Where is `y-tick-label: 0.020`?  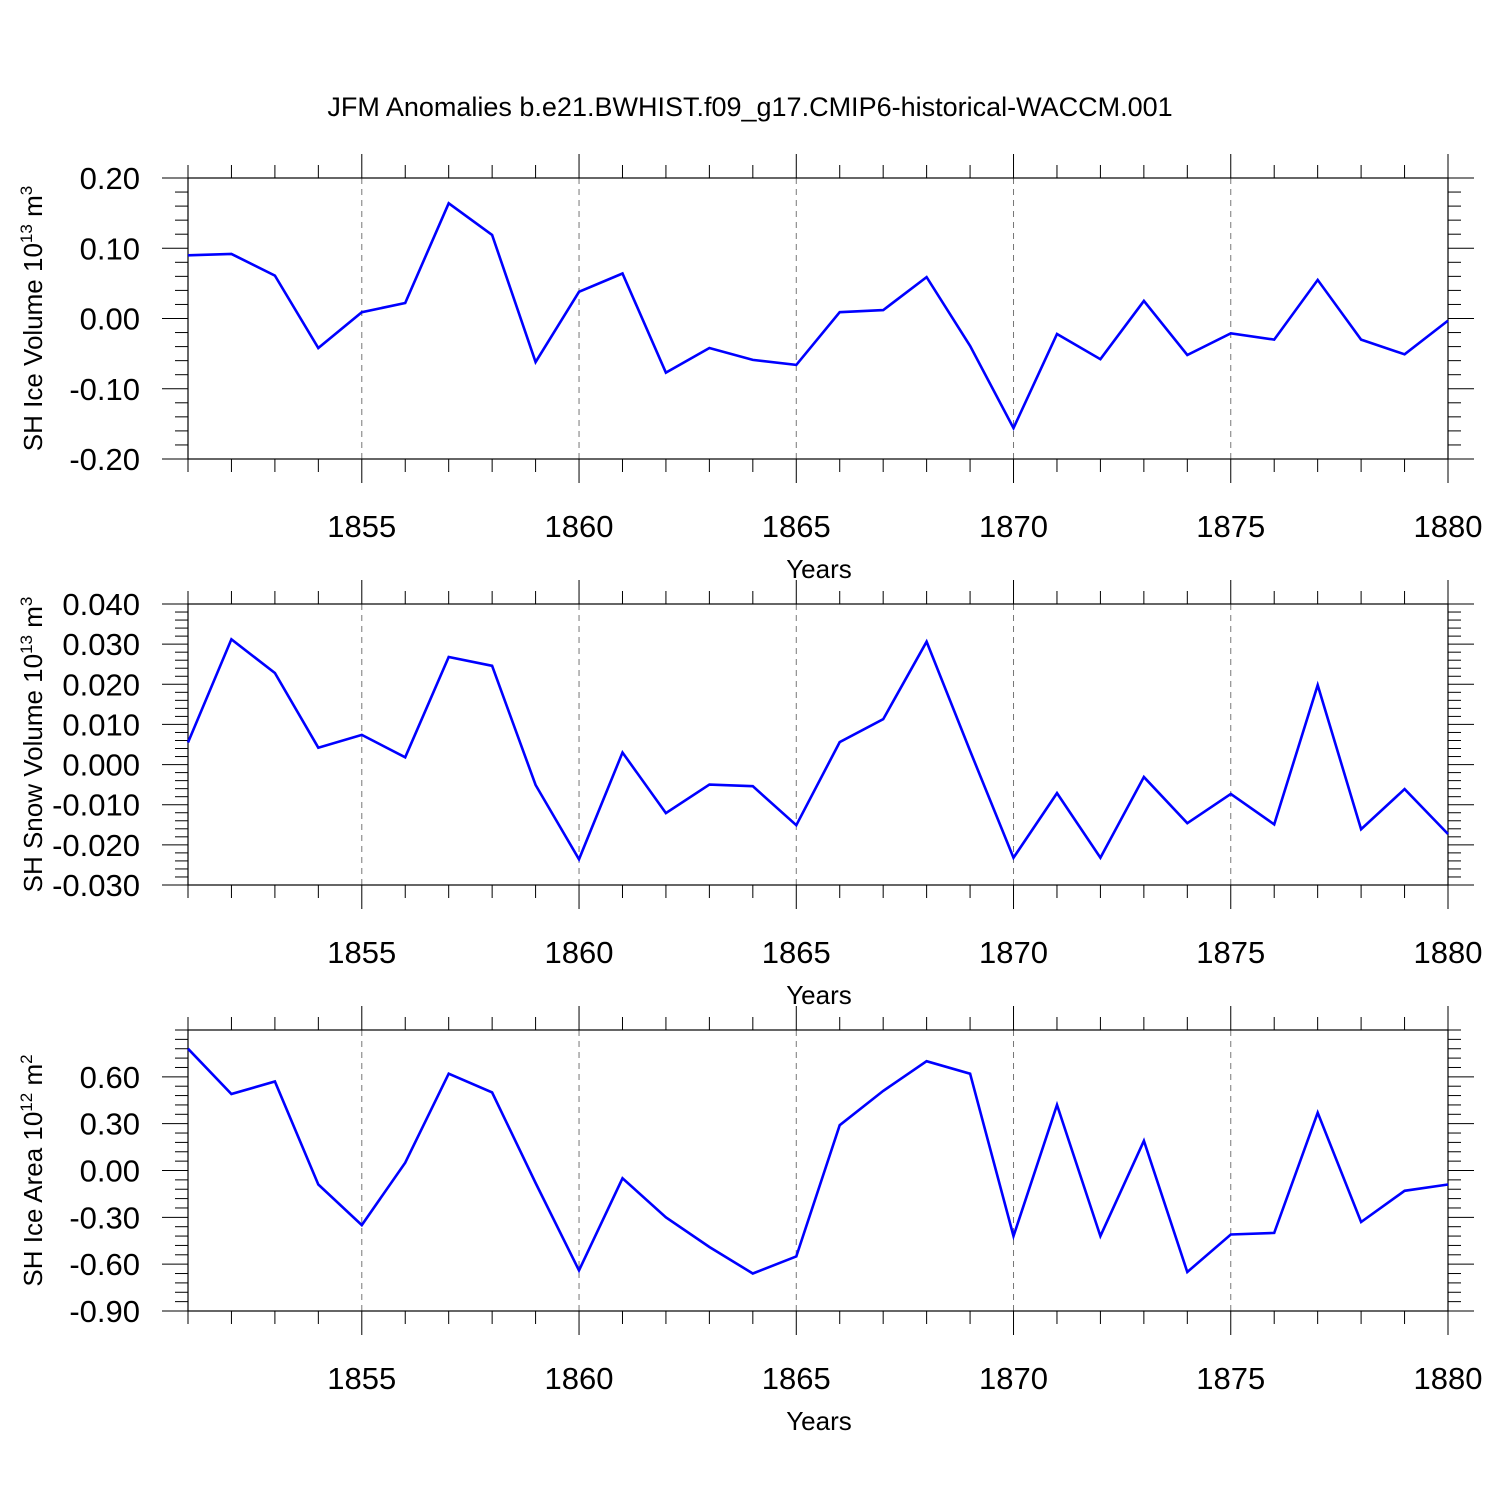 y-tick-label: 0.020 is located at coordinates (101, 684).